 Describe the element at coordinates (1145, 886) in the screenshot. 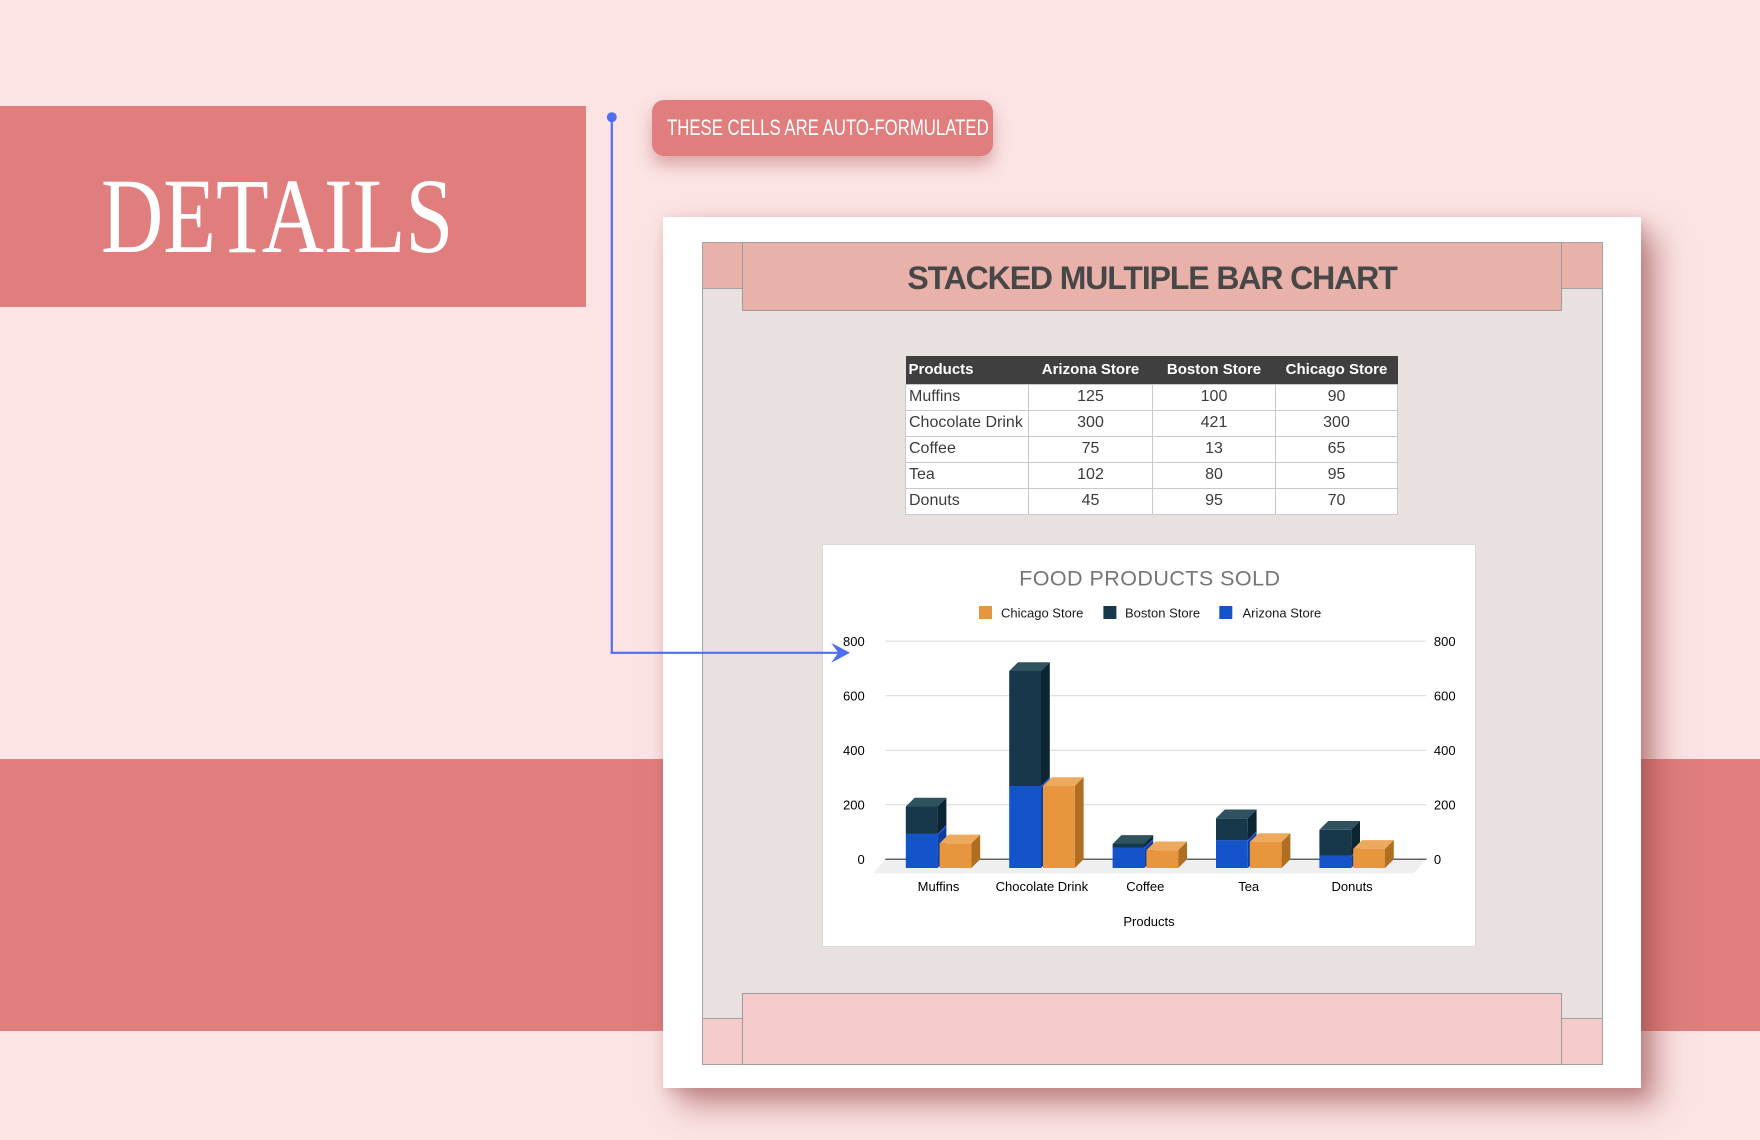

I see `svg-text: Coffee` at that location.